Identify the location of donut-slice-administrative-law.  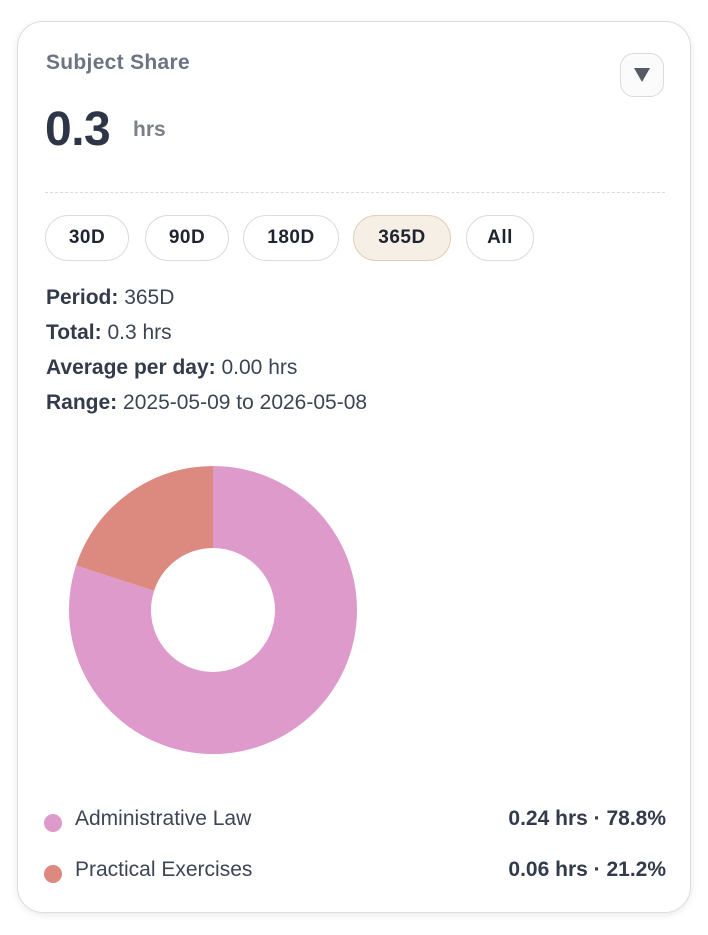
(213, 610).